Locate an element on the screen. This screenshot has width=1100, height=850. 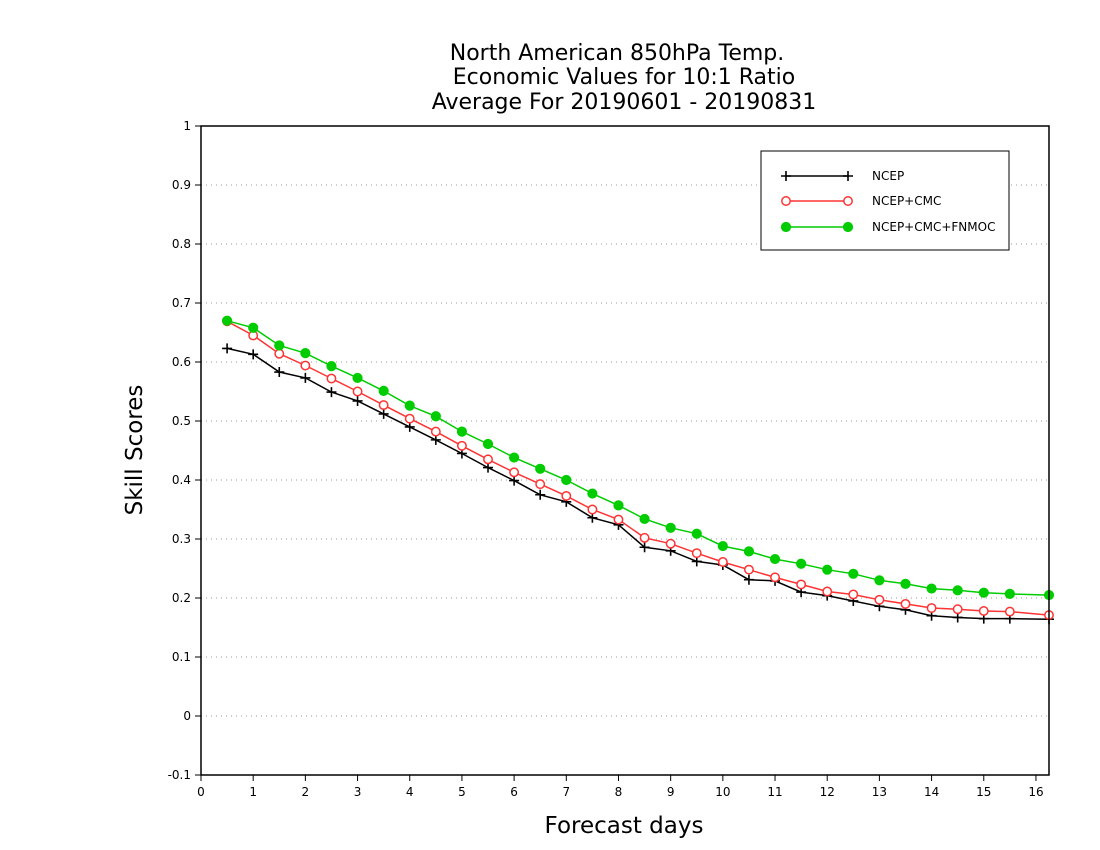
y-tick-label: 0.8 is located at coordinates (181, 244).